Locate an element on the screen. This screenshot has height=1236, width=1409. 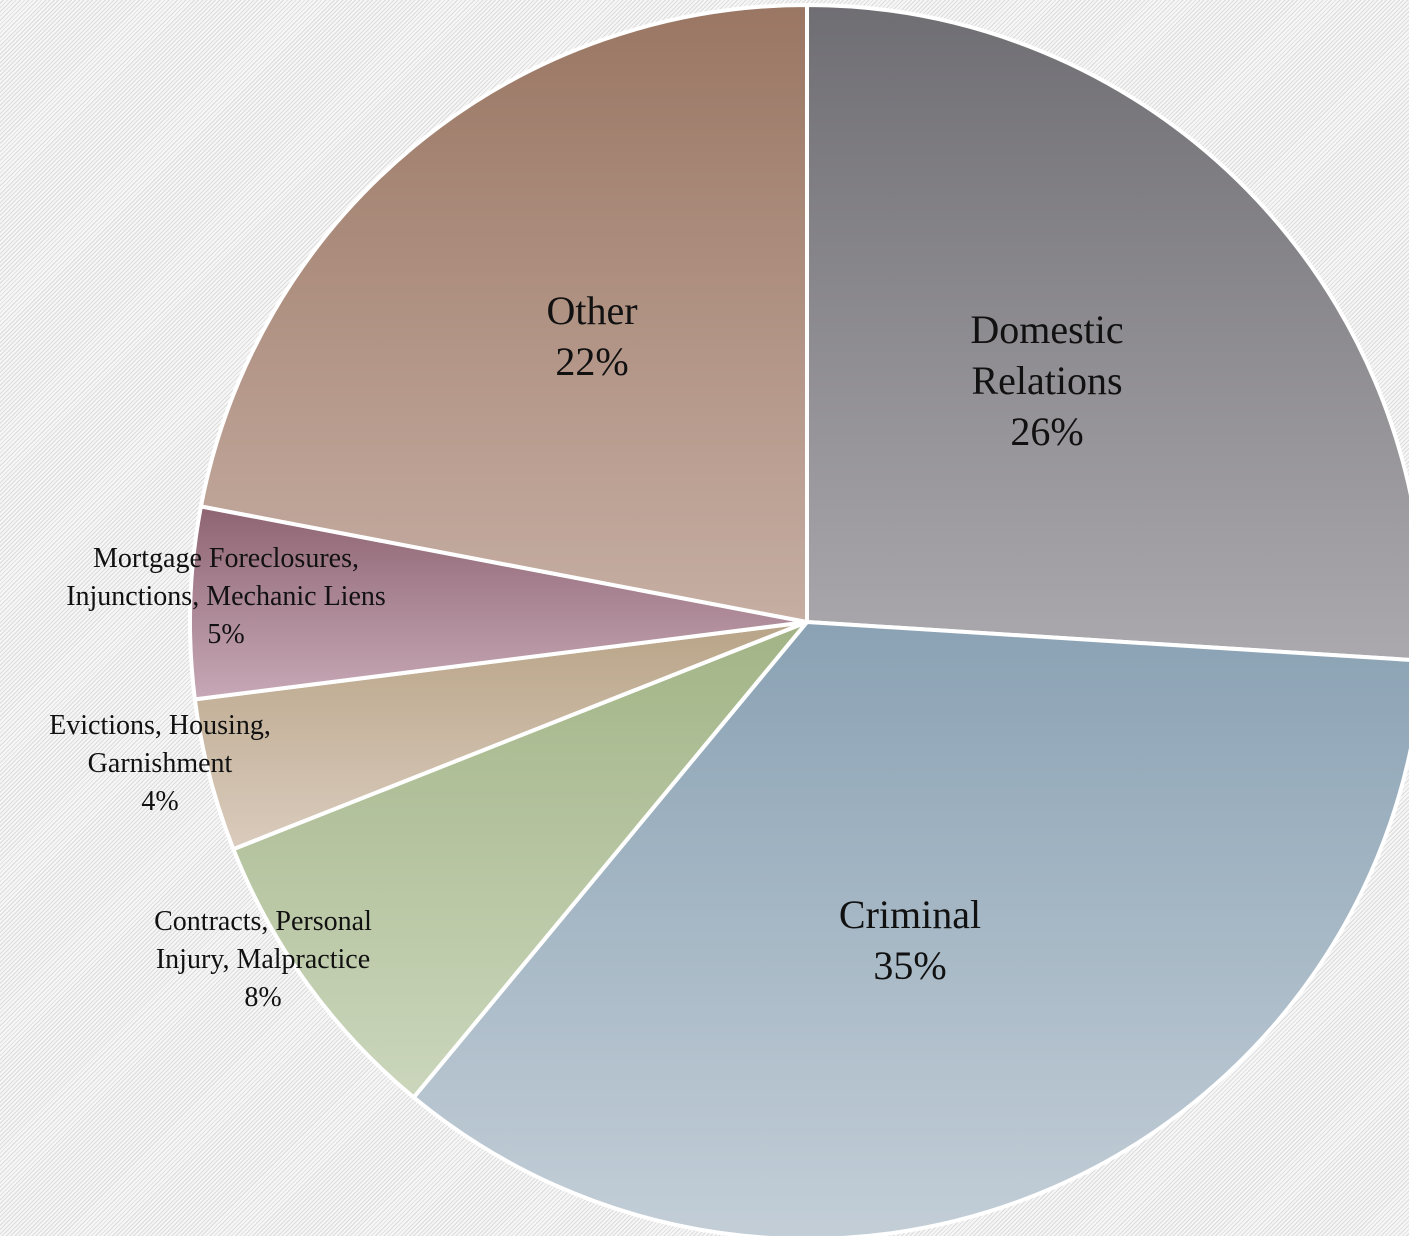
slice-category-label: Relations is located at coordinates (1046, 380).